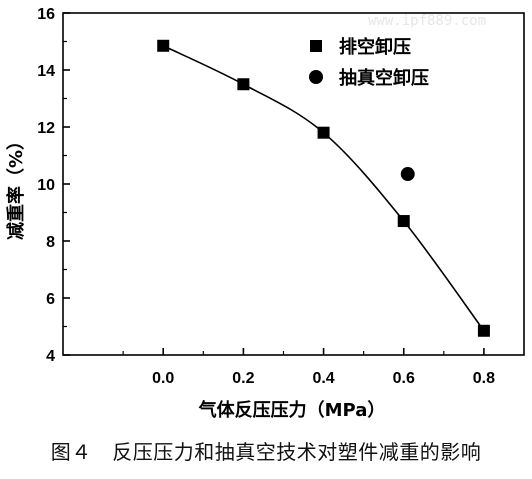  What do you see at coordinates (316, 77) in the screenshot?
I see `legend-marker-circle` at bounding box center [316, 77].